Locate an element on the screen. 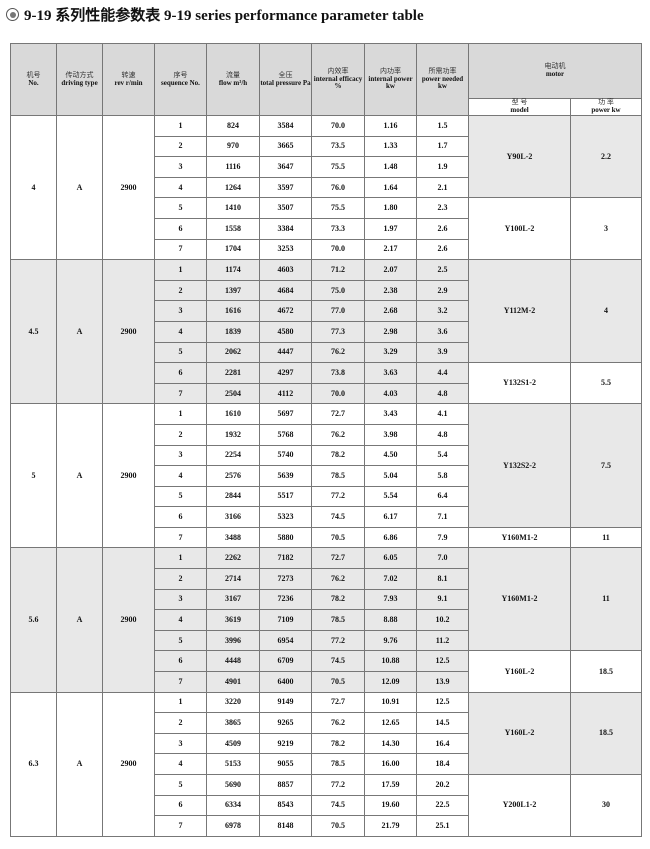  header-en: power kw is located at coordinates (606, 110).